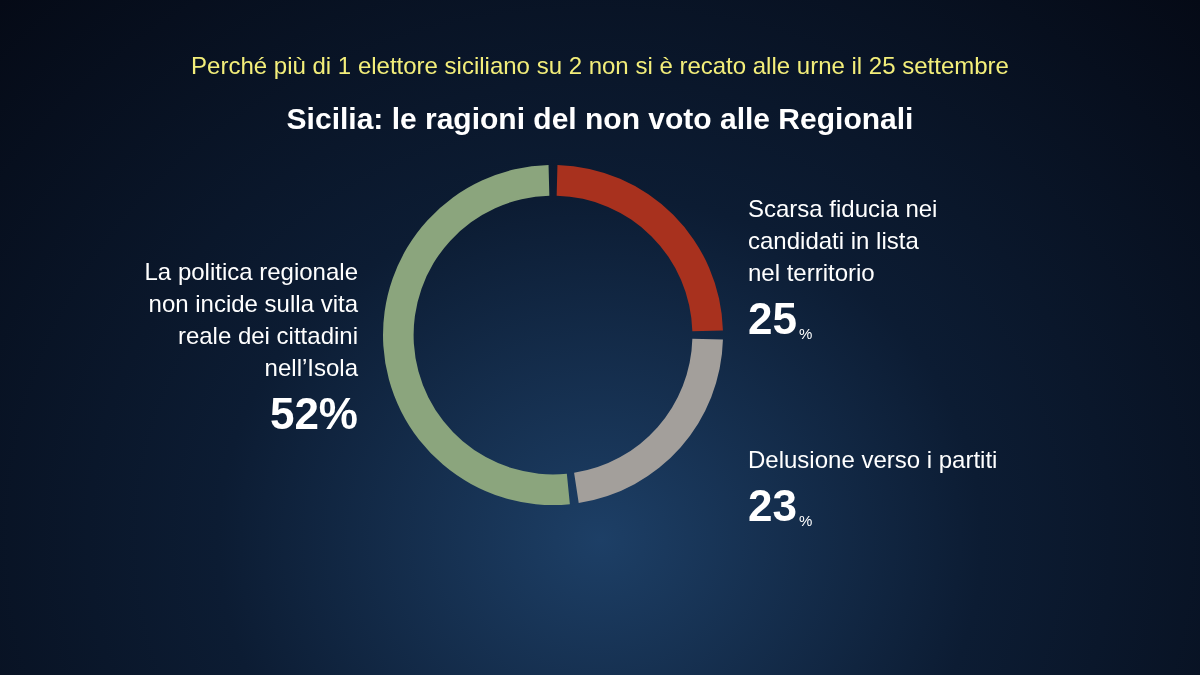 The image size is (1200, 675). I want to click on slice-label: La politica regionale non incide sulla vita reale dei cittadini nell’Isola, so click(251, 319).